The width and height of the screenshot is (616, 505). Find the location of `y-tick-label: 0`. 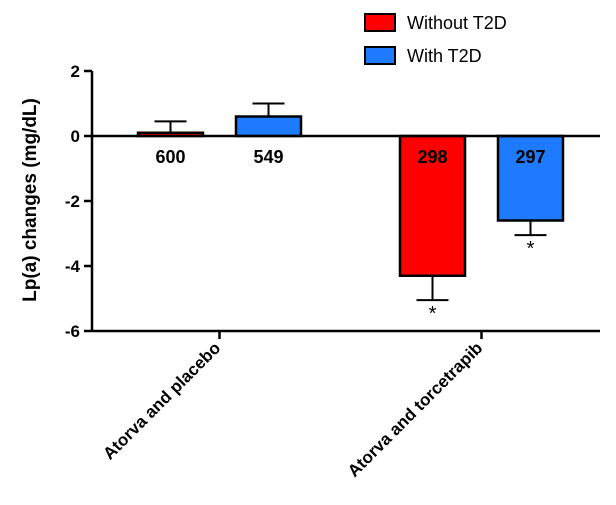

y-tick-label: 0 is located at coordinates (75, 136).